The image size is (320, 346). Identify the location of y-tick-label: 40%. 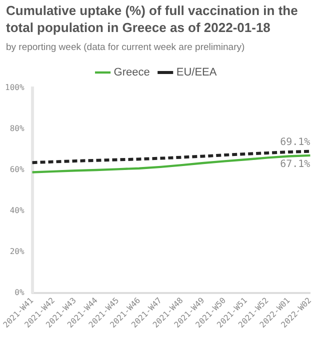
(17, 211).